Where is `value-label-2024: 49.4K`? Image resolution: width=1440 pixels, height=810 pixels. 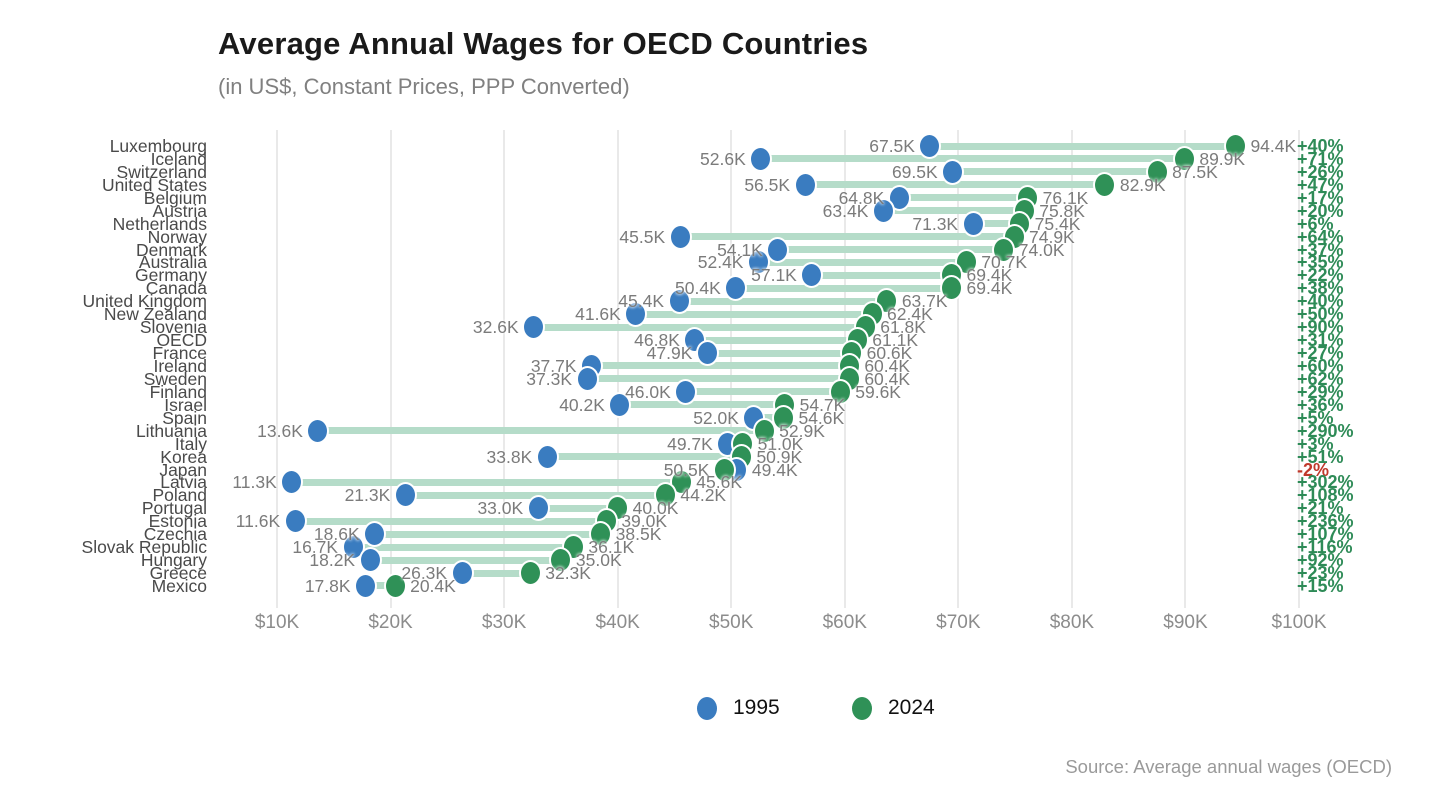
value-label-2024: 49.4K is located at coordinates (774, 469).